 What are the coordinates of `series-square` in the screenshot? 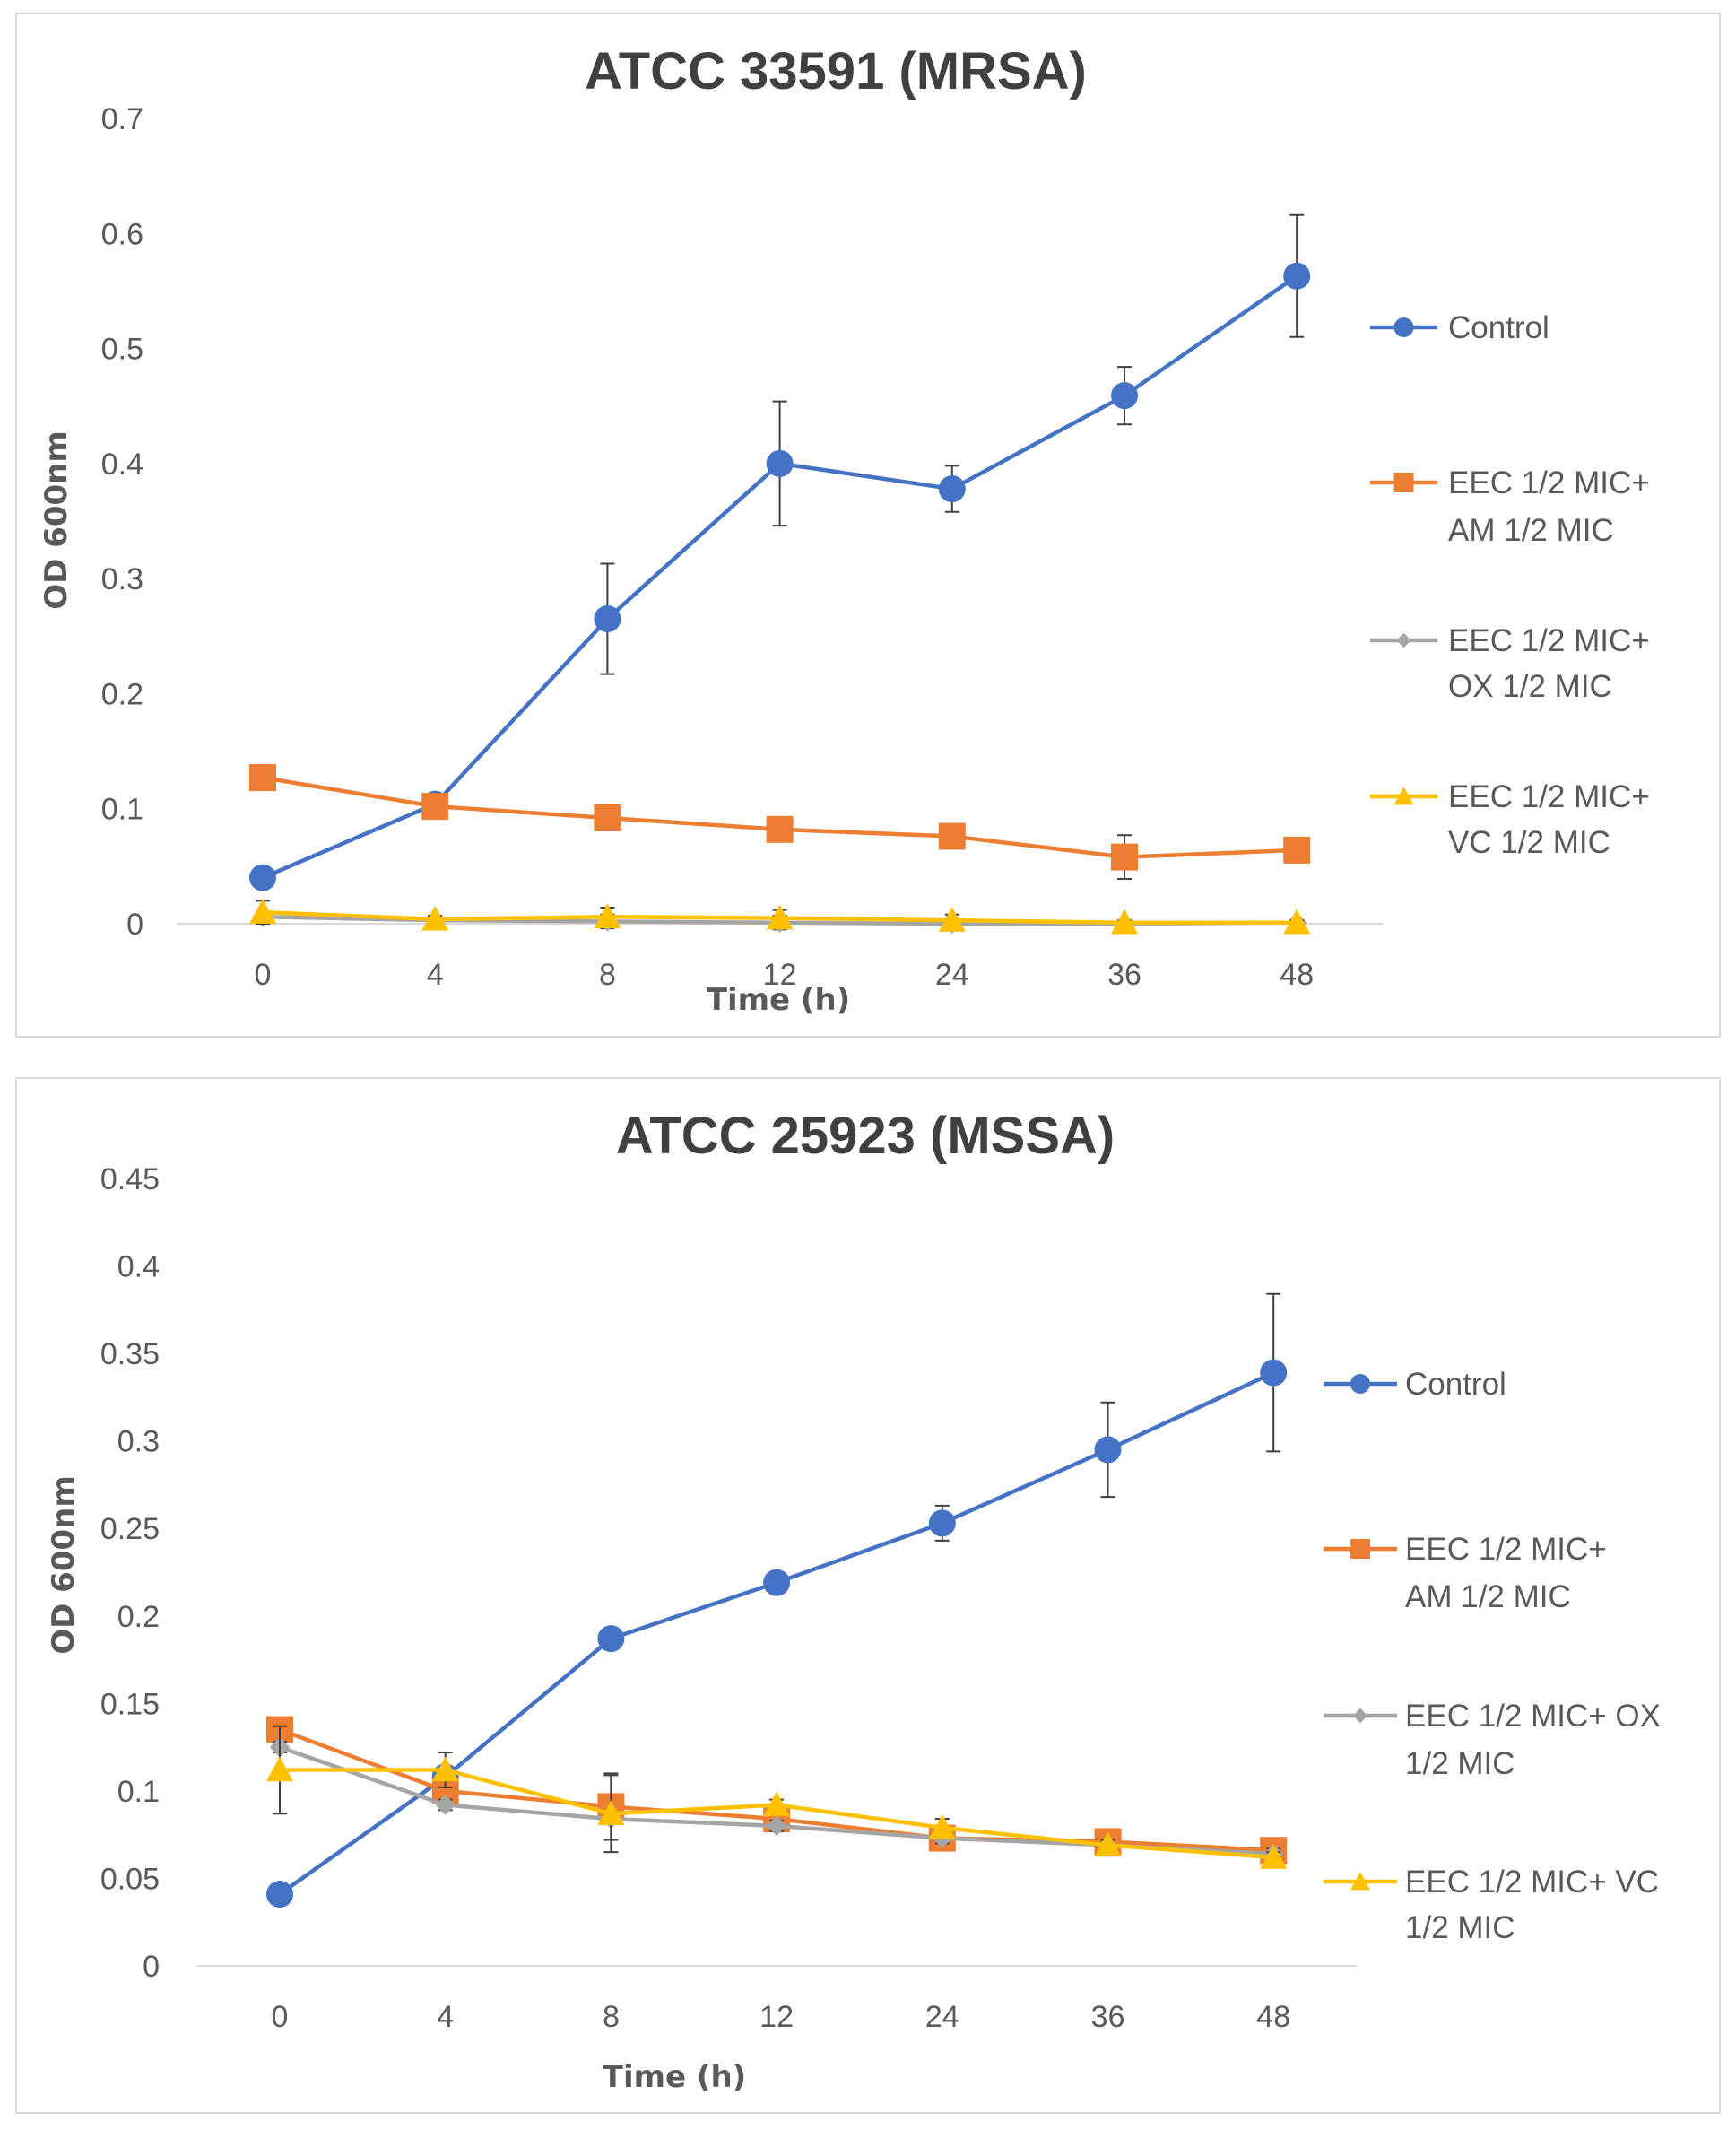 It's located at (780, 822).